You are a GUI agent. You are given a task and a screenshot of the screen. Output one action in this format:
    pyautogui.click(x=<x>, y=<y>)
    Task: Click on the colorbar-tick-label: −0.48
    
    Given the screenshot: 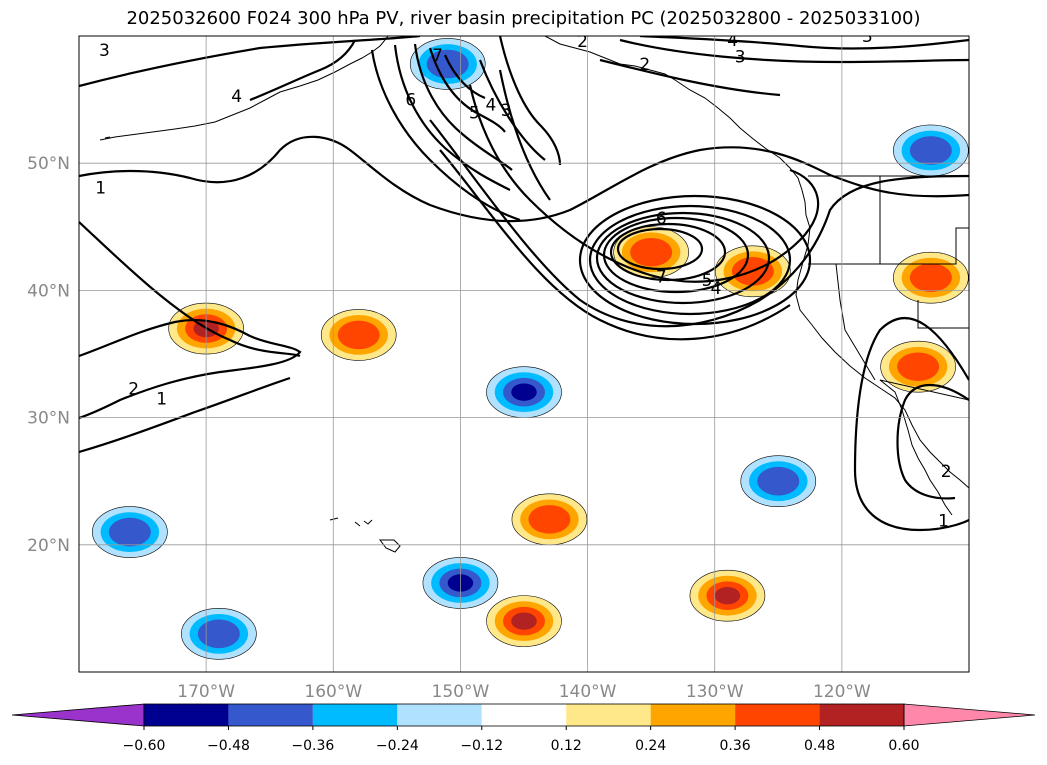 What is the action you would take?
    pyautogui.click(x=228, y=746)
    